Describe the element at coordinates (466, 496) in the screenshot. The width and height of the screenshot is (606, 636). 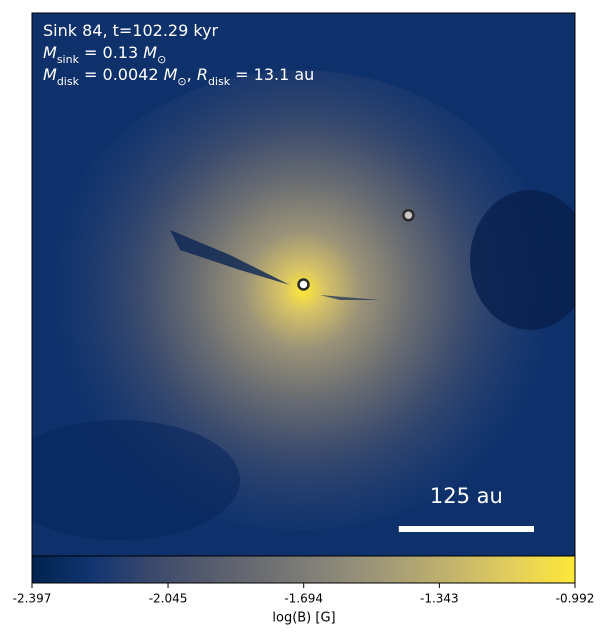
I see `scale-bar-label: 125 au` at that location.